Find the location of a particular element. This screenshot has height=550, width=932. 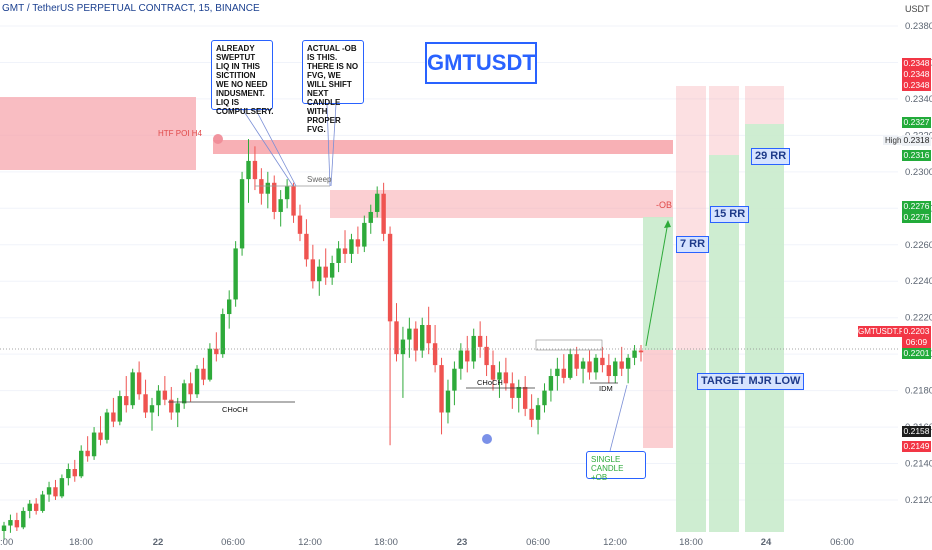

rr-column-1-red is located at coordinates (691, 218).